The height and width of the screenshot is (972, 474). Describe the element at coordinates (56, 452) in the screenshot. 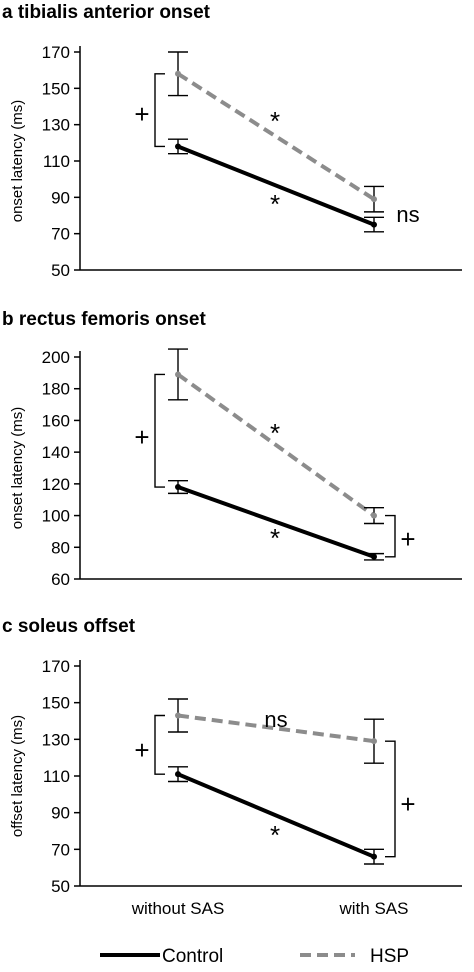

I see `y-tick-label: 140` at that location.